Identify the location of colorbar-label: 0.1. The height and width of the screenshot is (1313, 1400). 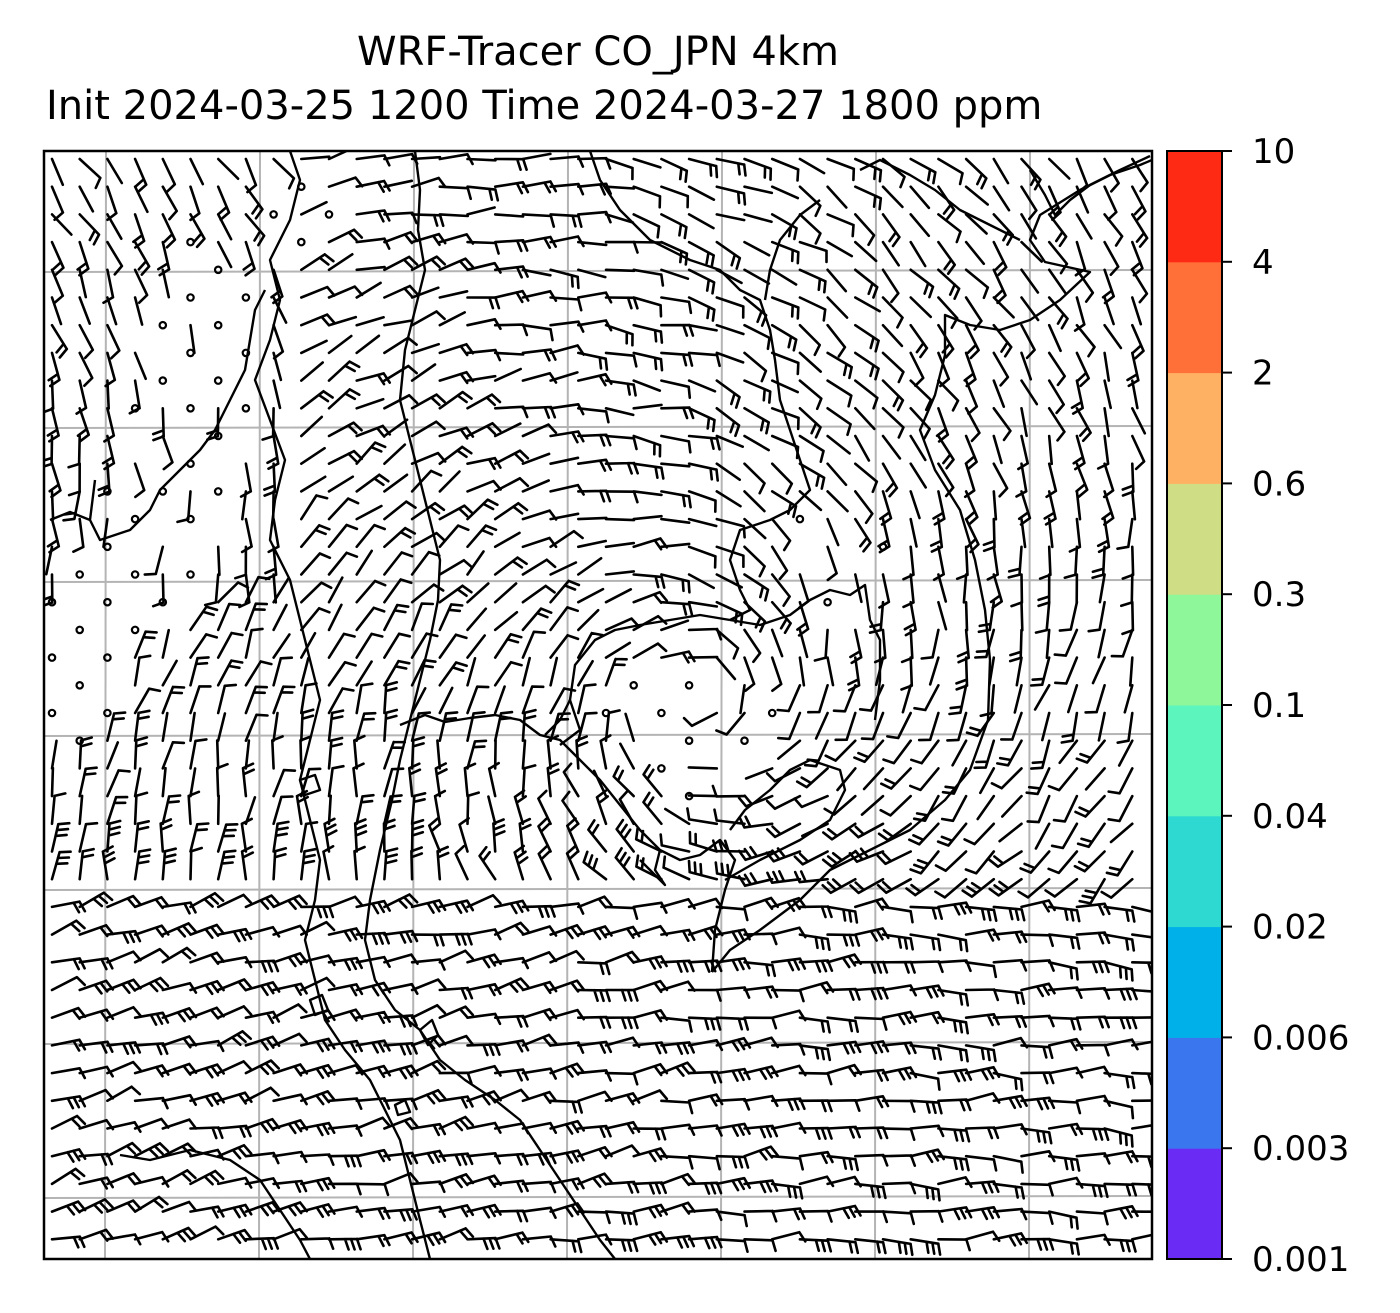
(1279, 706).